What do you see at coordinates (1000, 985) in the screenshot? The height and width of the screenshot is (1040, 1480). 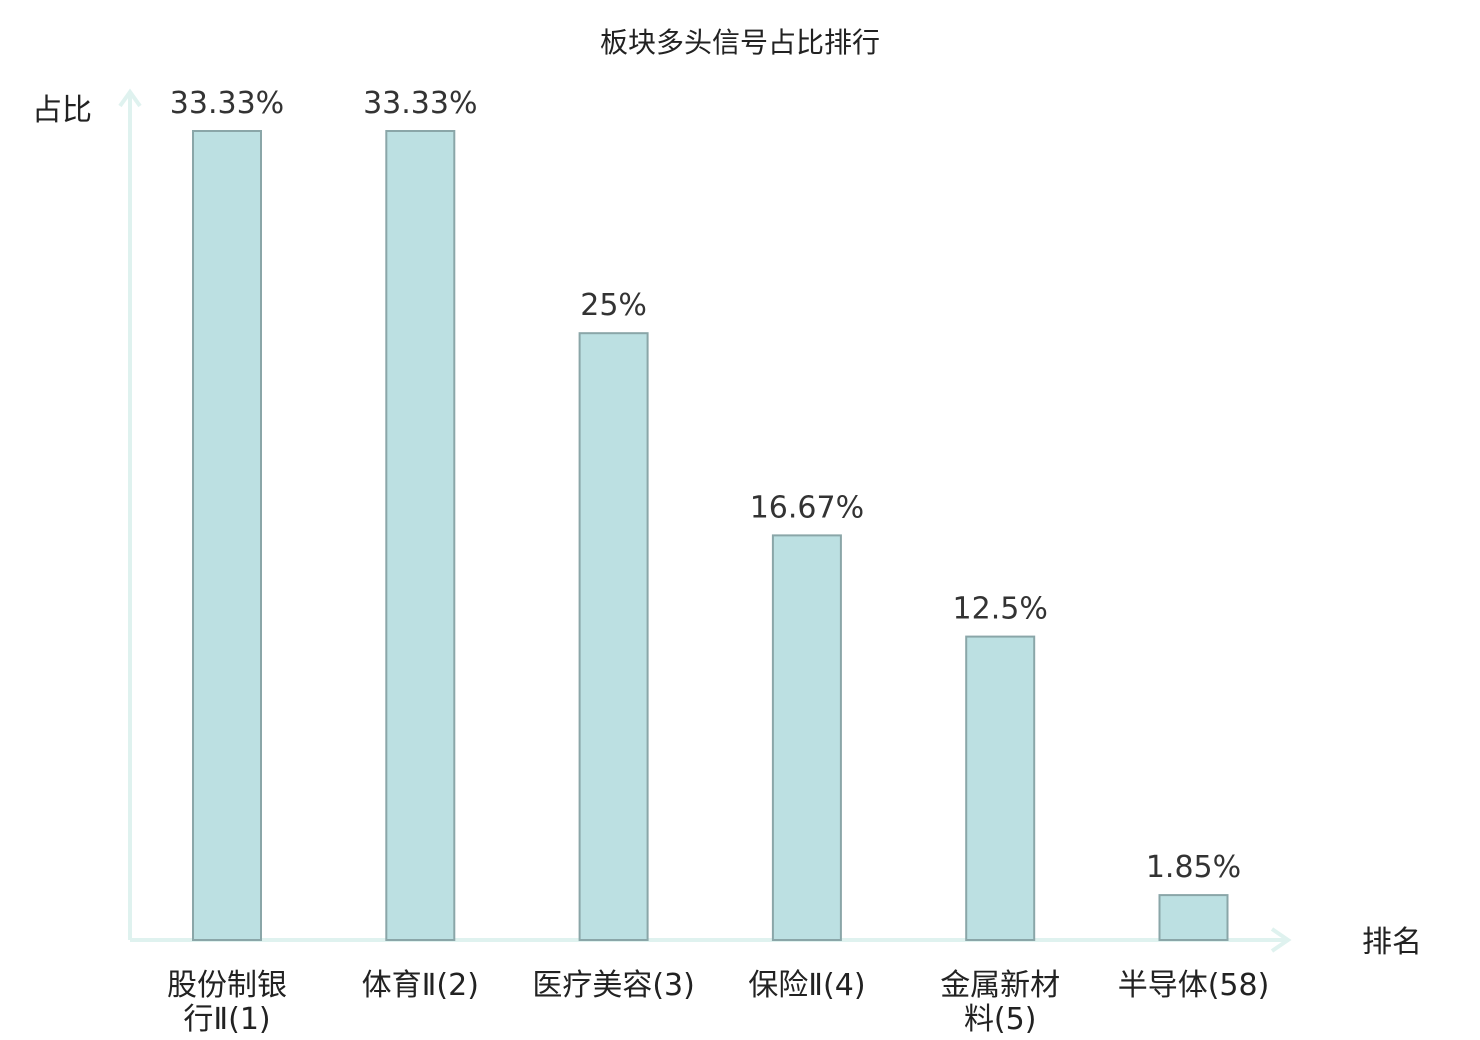 I see `x-tick-label: 金属新材` at bounding box center [1000, 985].